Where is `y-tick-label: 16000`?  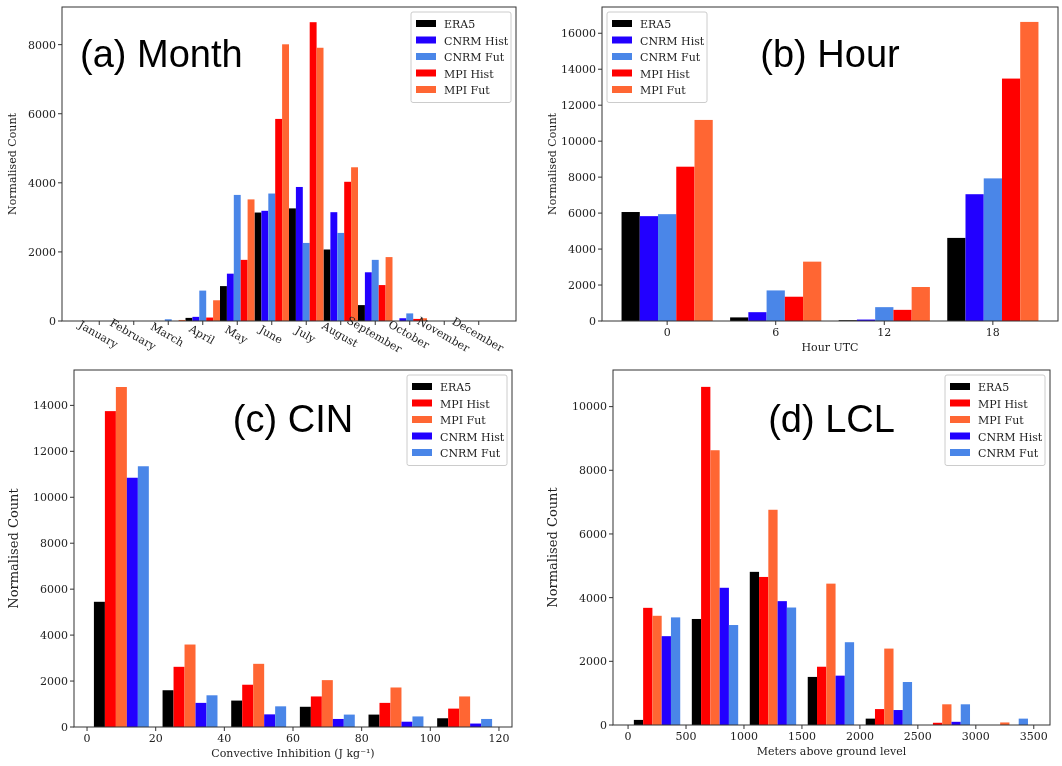 y-tick-label: 16000 is located at coordinates (578, 34).